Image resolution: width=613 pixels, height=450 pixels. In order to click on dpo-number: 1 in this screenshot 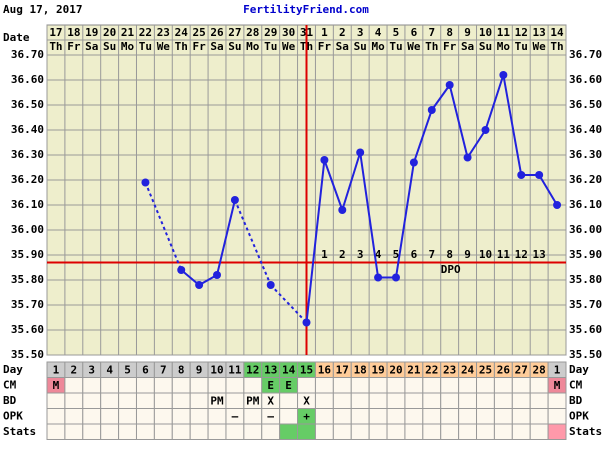, I will do `click(324, 254)`.